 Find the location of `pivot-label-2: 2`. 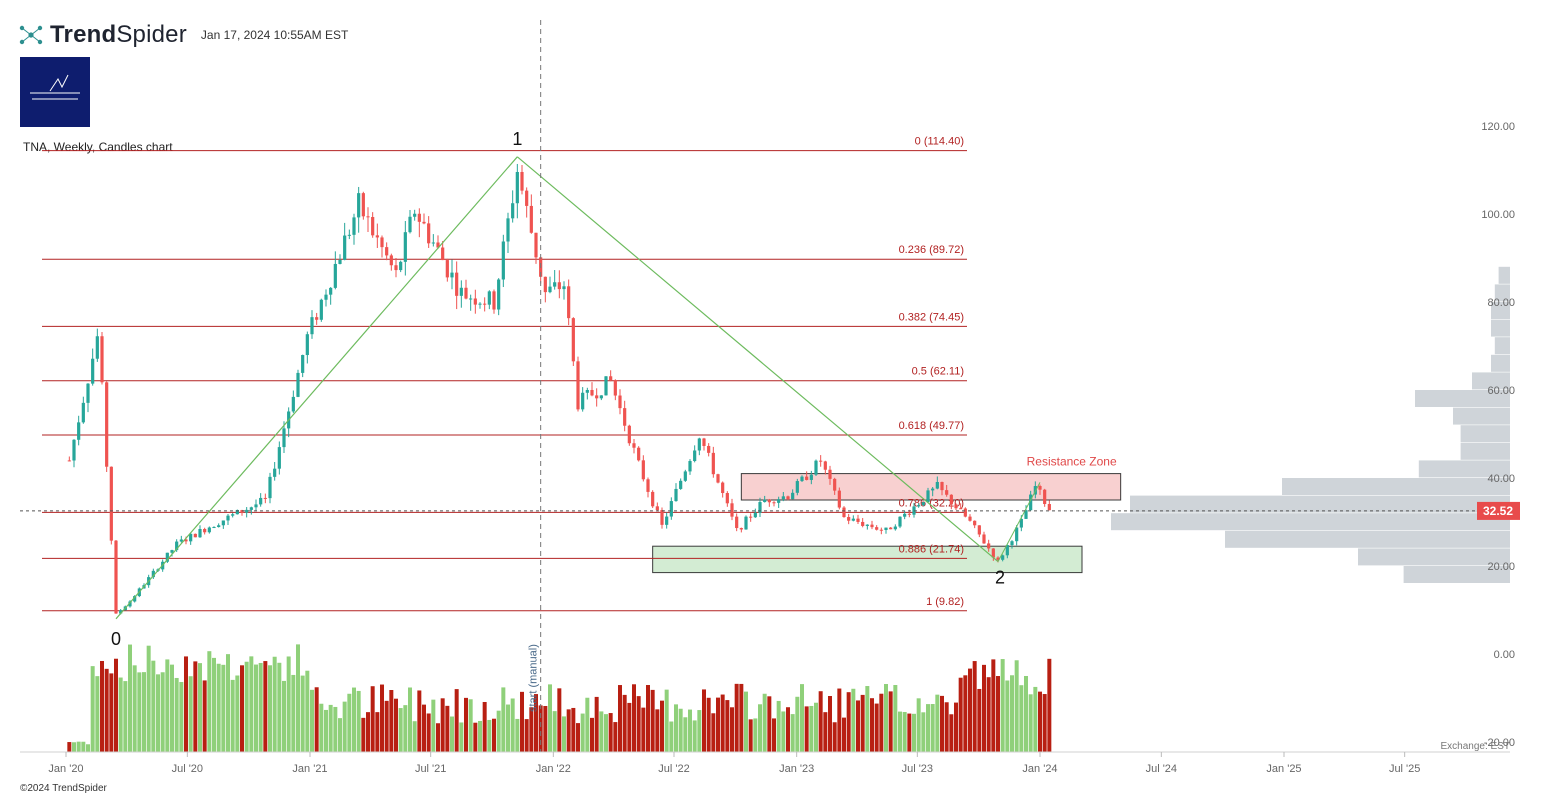

pivot-label-2: 2 is located at coordinates (1000, 578).